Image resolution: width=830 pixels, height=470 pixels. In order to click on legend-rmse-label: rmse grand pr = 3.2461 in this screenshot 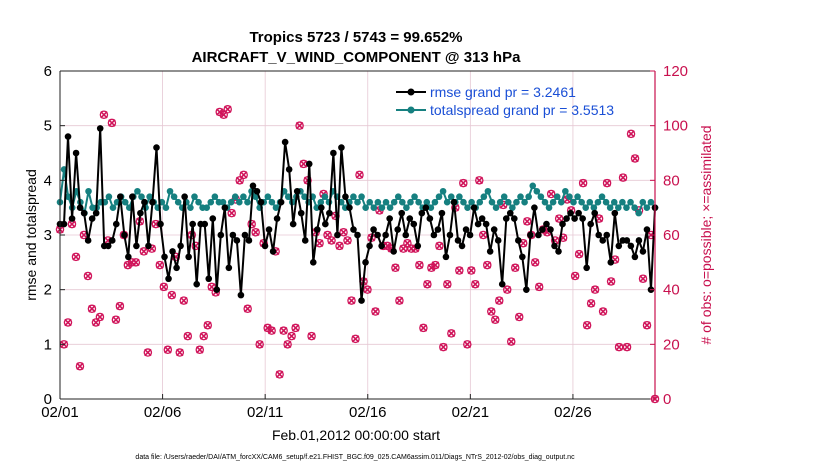, I will do `click(503, 92)`.